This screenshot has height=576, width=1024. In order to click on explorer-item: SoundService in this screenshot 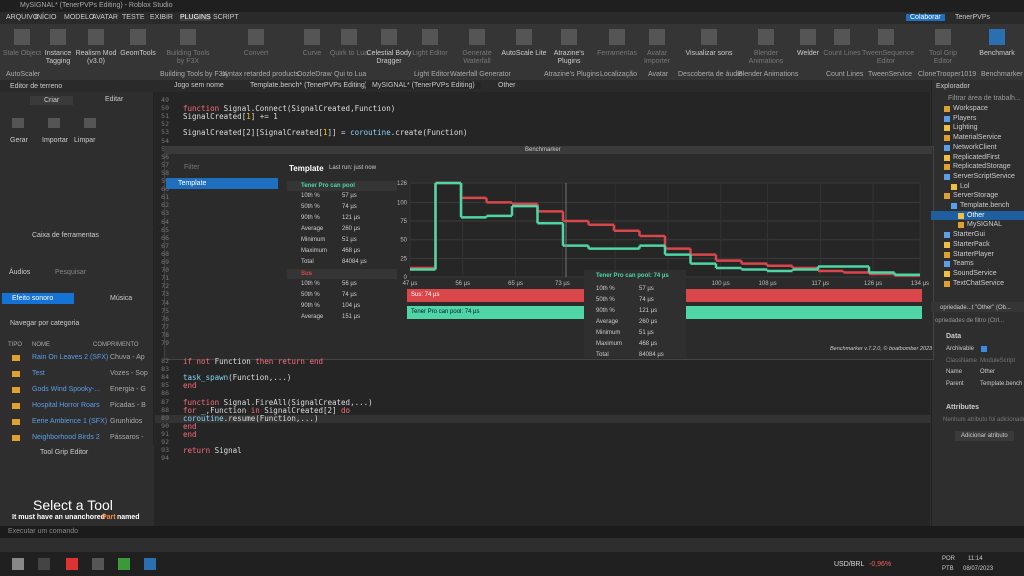, I will do `click(975, 273)`.